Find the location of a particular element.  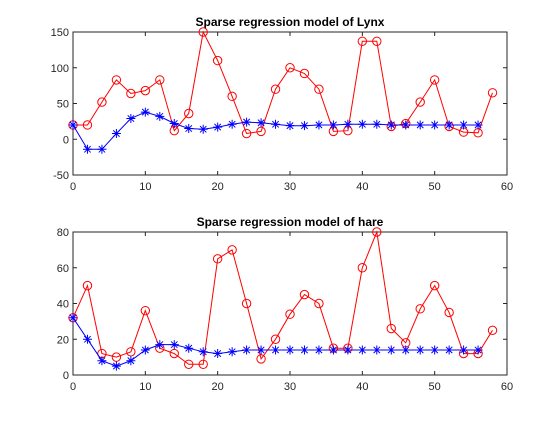

y-tick-label: 20 is located at coordinates (63, 340).